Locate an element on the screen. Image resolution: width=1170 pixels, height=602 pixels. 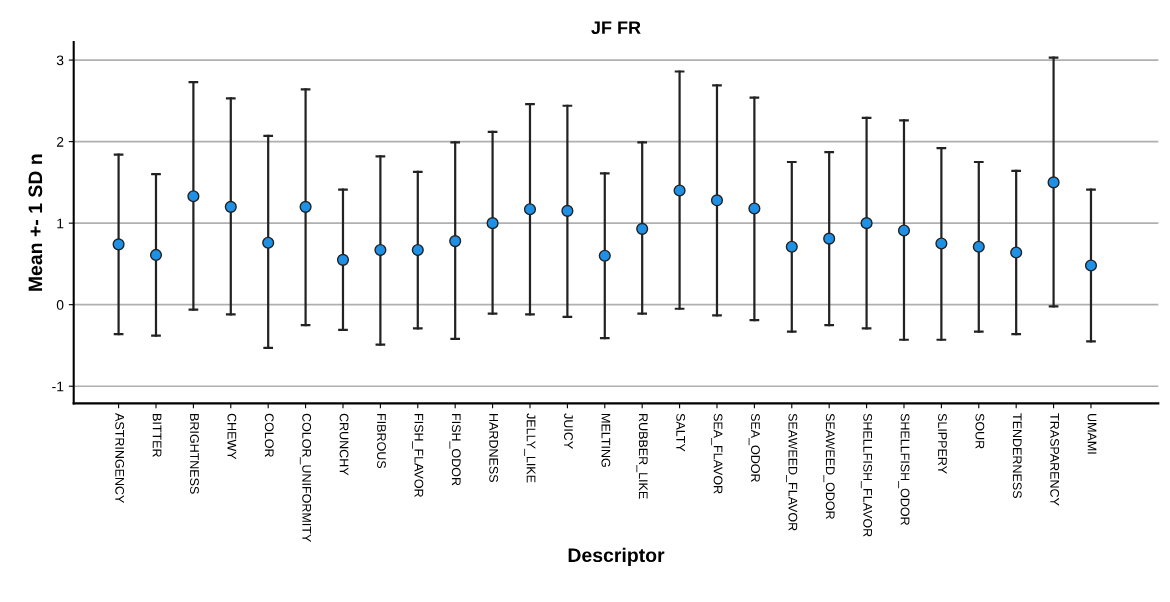
x-tick-label: HARDNESS is located at coordinates (494, 448).